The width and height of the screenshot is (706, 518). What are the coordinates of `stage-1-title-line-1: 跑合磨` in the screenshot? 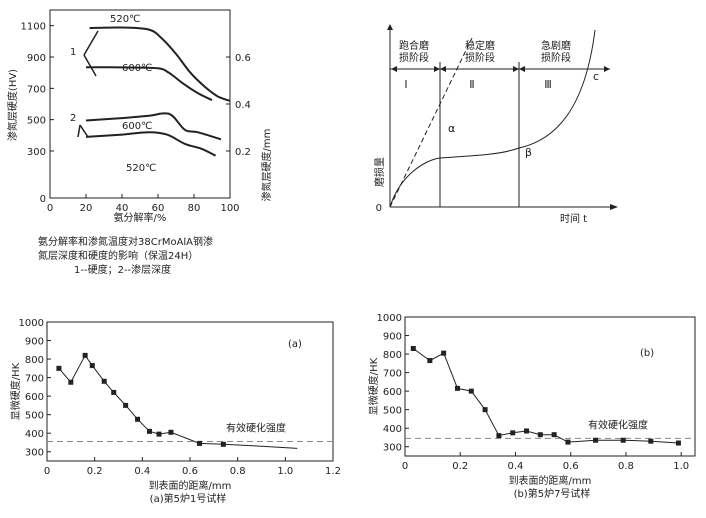 It's located at (414, 45).